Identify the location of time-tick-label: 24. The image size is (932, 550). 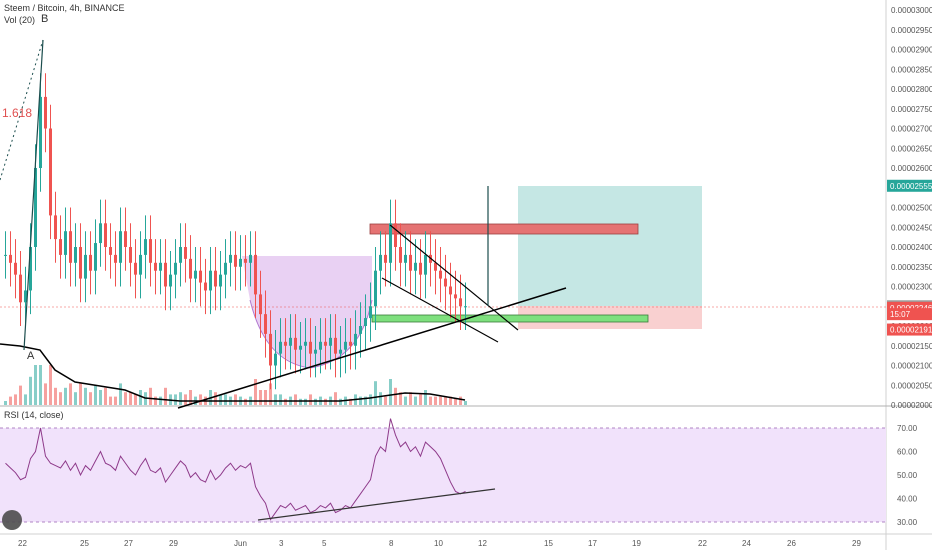
(746, 543).